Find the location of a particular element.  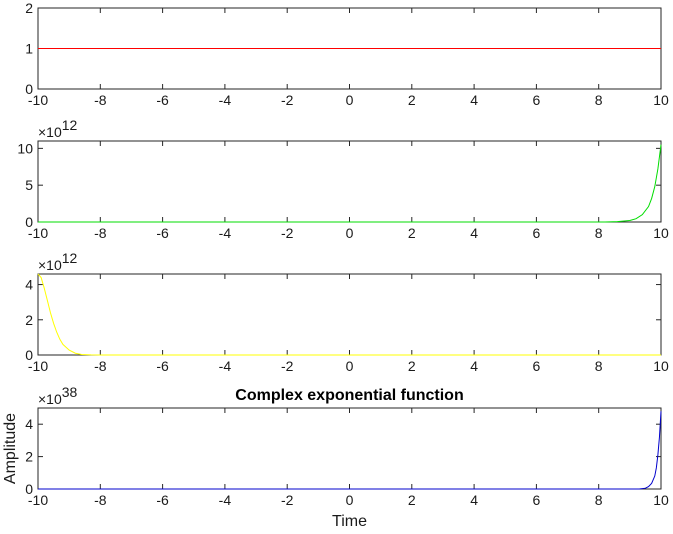

chart-title: Complex exponential function is located at coordinates (349, 395).